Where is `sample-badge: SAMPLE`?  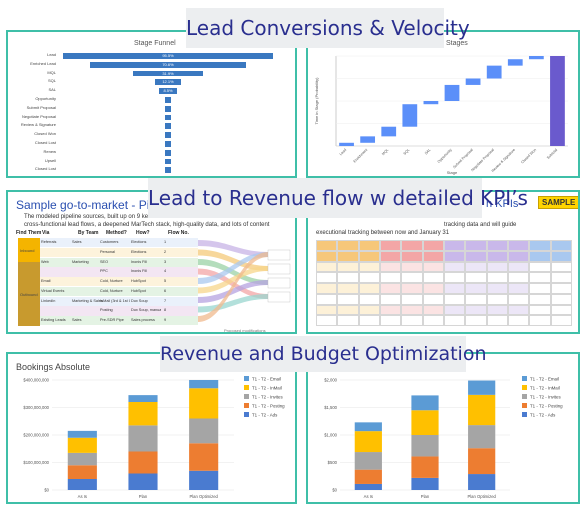 sample-badge: SAMPLE is located at coordinates (558, 202).